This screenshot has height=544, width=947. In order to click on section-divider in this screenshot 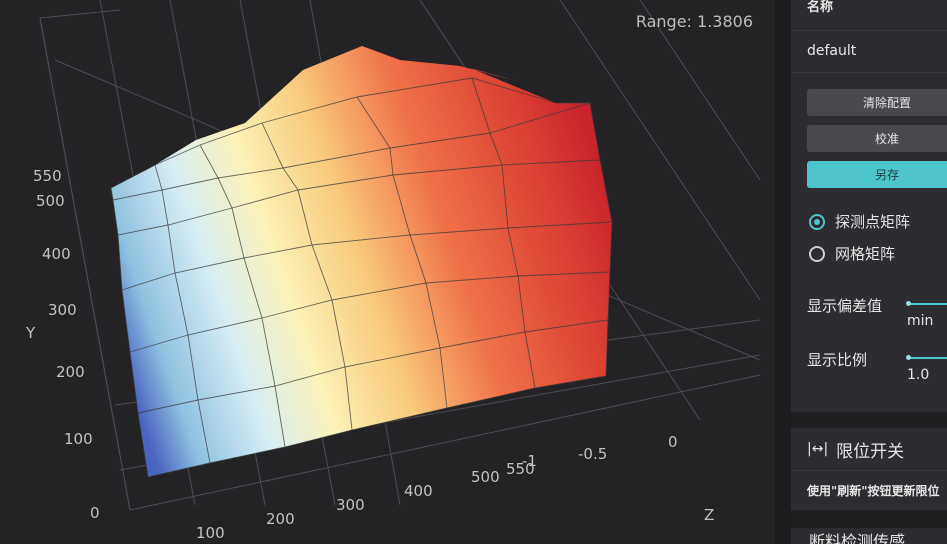, I will do `click(869, 420)`.